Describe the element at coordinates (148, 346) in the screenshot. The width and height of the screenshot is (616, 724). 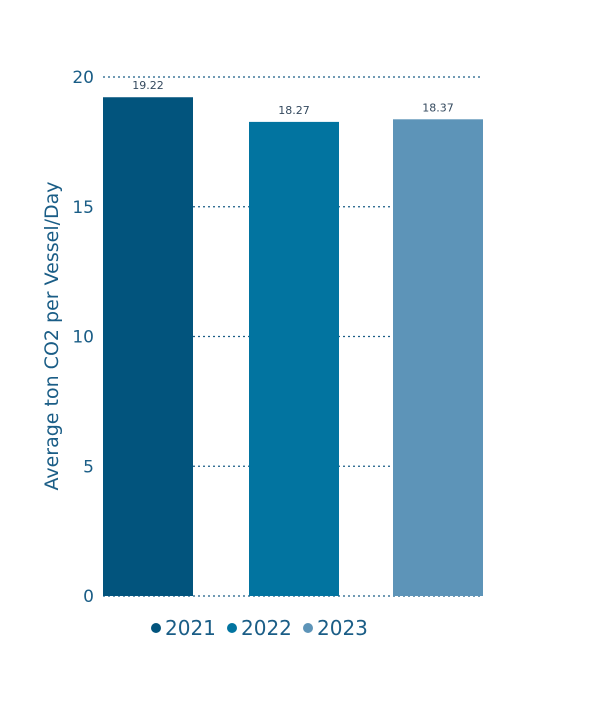
I see `bar-2021` at that location.